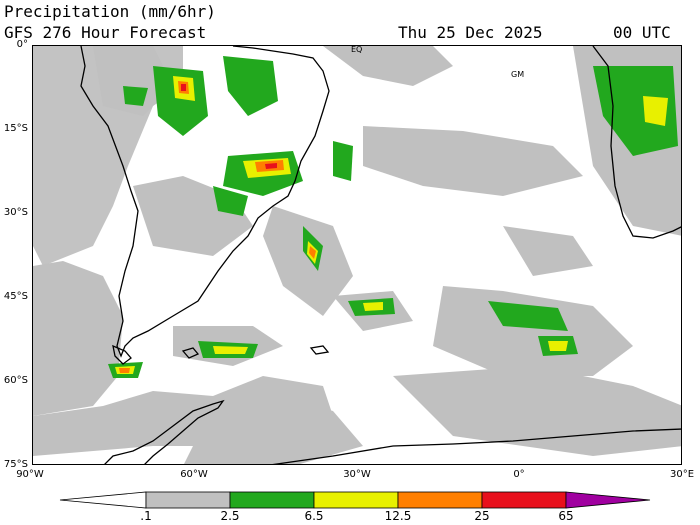 The width and height of the screenshot is (700, 525). What do you see at coordinates (398, 516) in the screenshot?
I see `cb-tick-3: 12.5` at bounding box center [398, 516].